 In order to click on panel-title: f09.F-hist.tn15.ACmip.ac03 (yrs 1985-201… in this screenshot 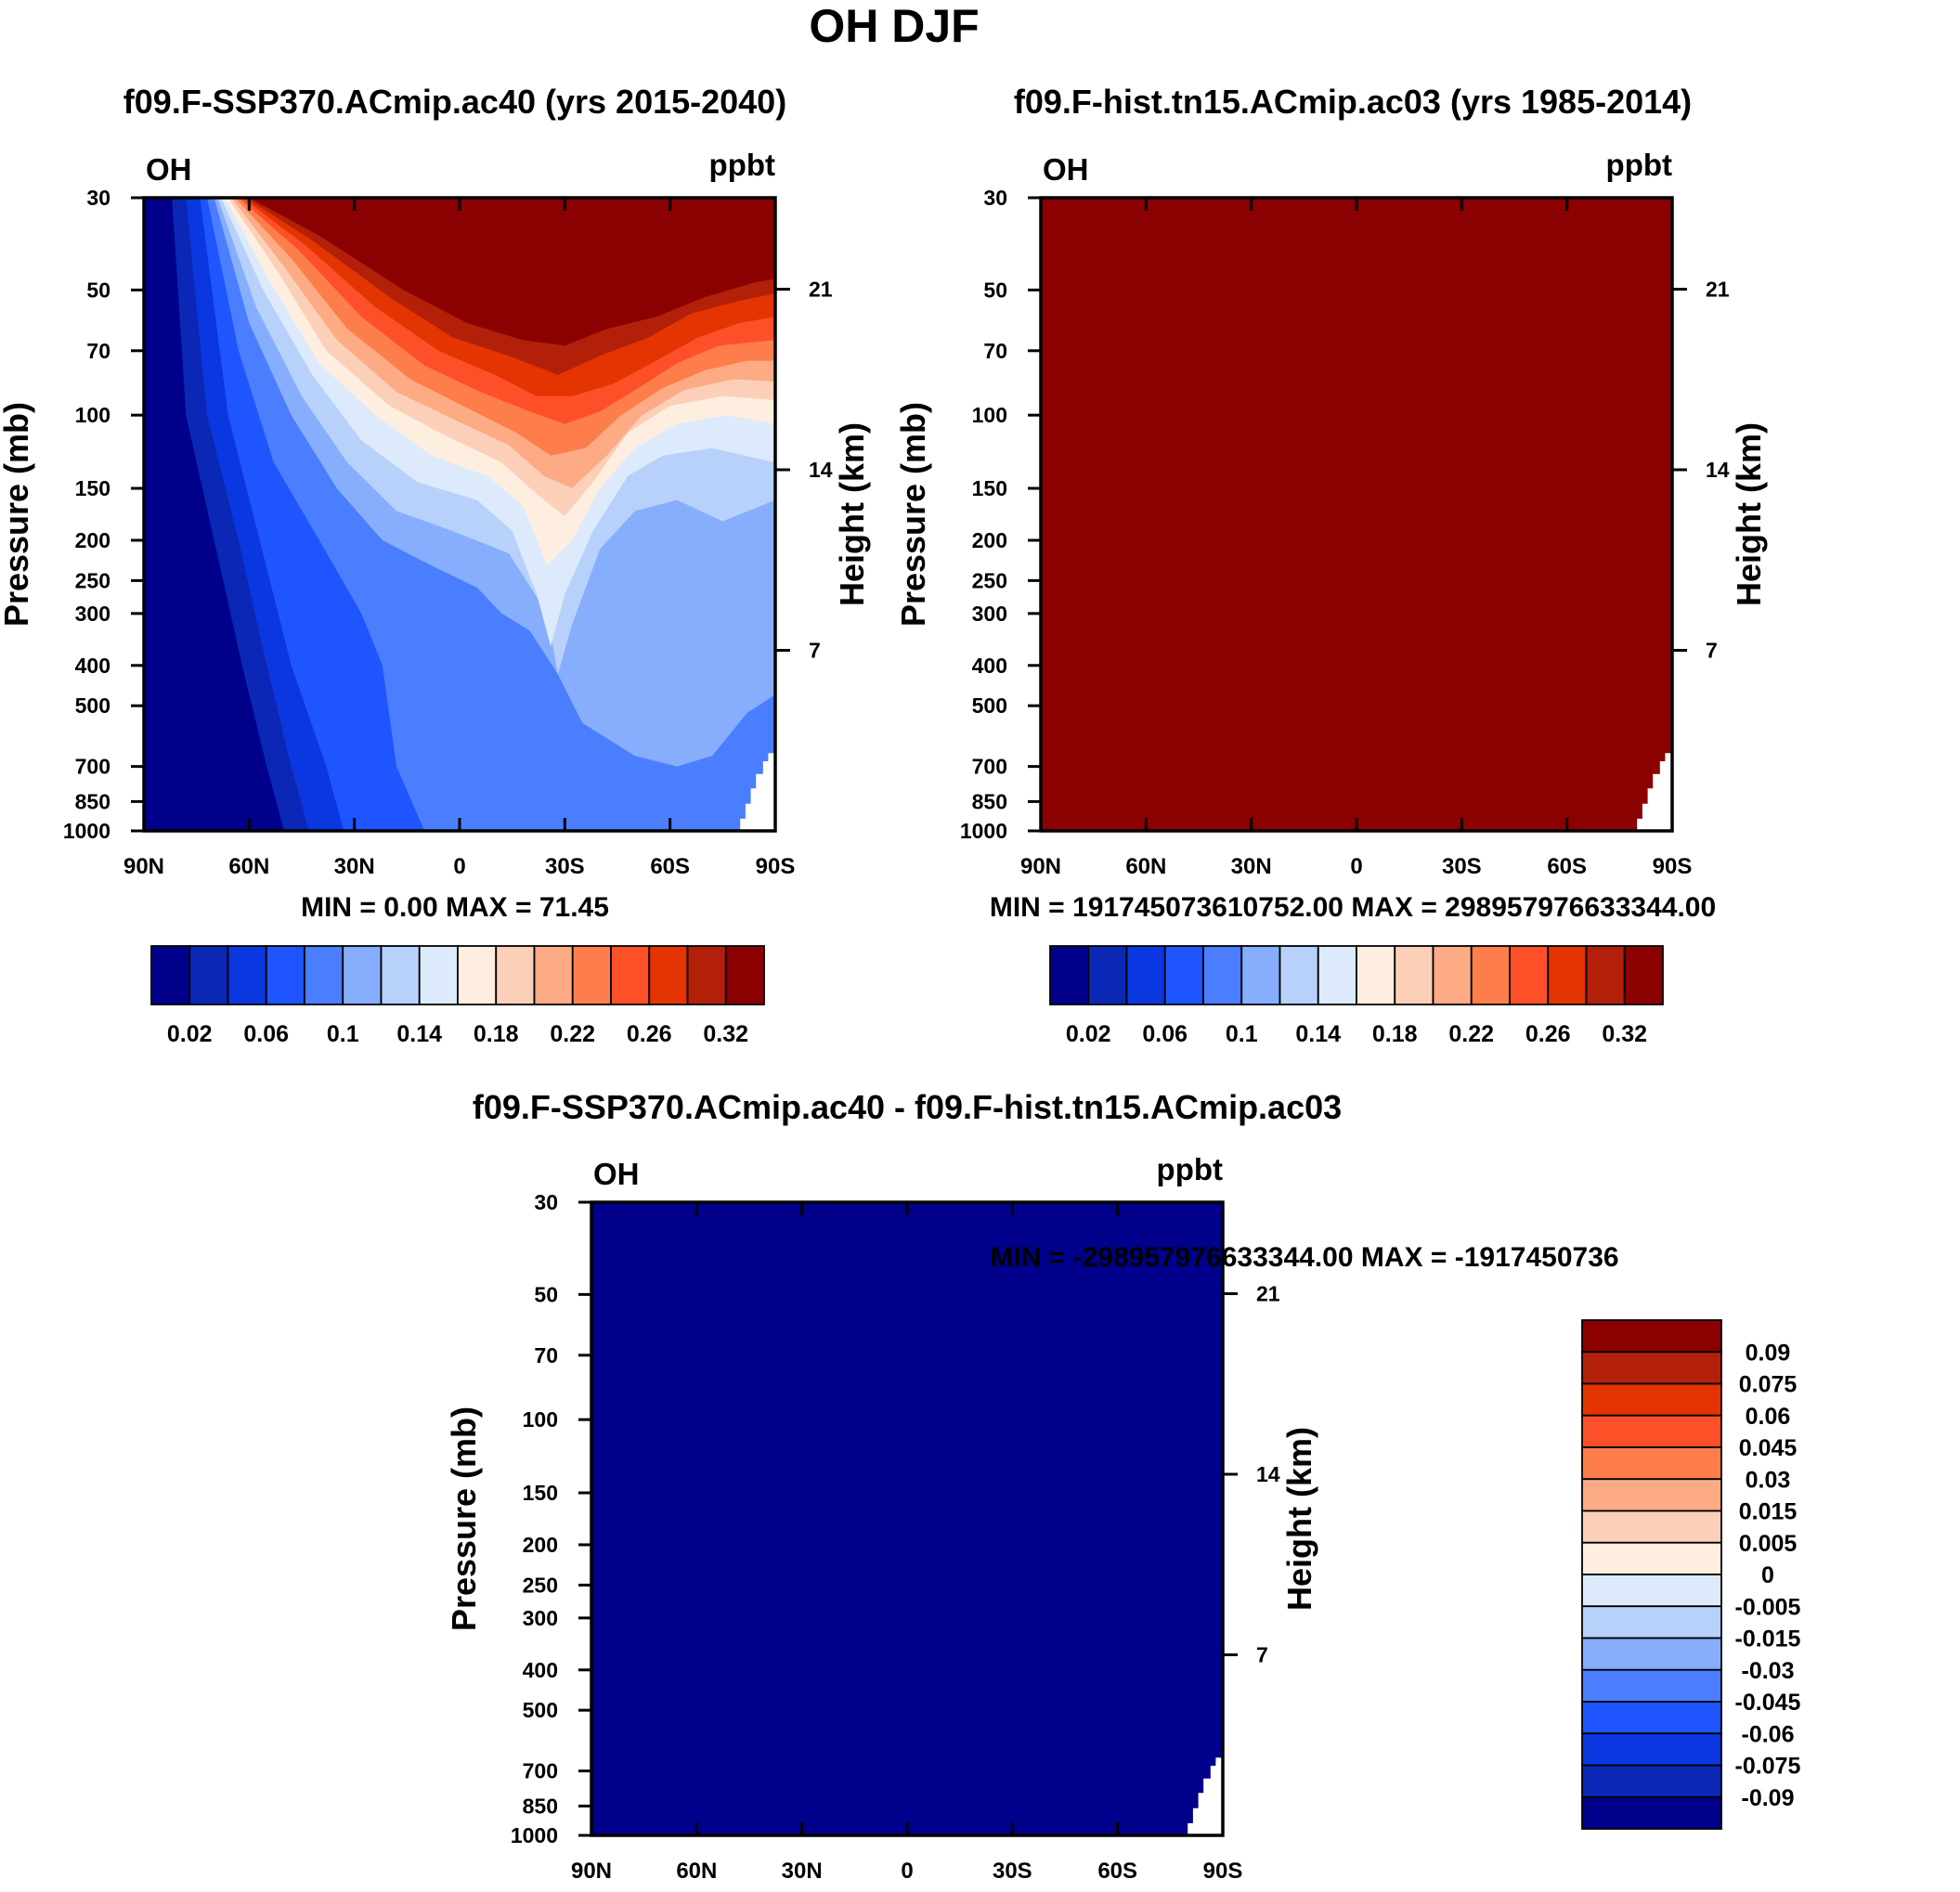, I will do `click(1353, 102)`.